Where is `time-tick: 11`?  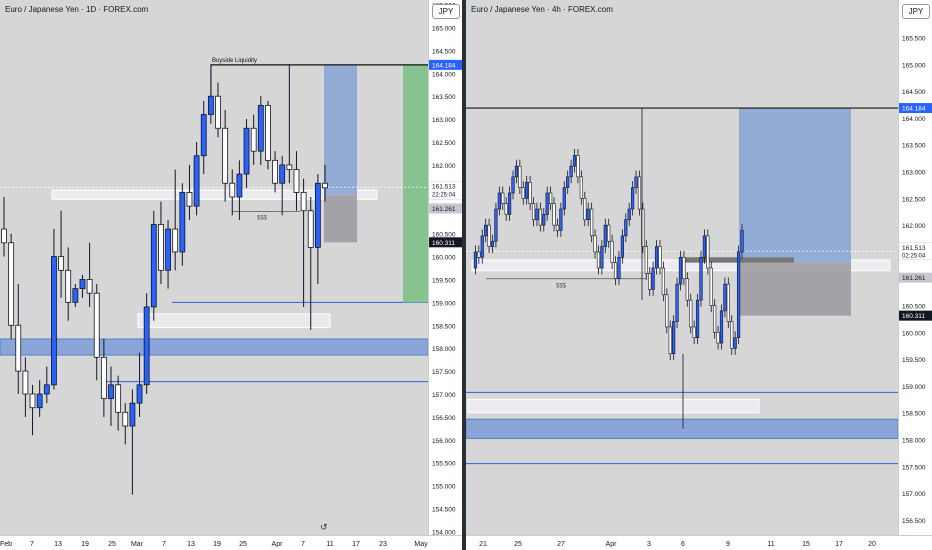 time-tick: 11 is located at coordinates (770, 544).